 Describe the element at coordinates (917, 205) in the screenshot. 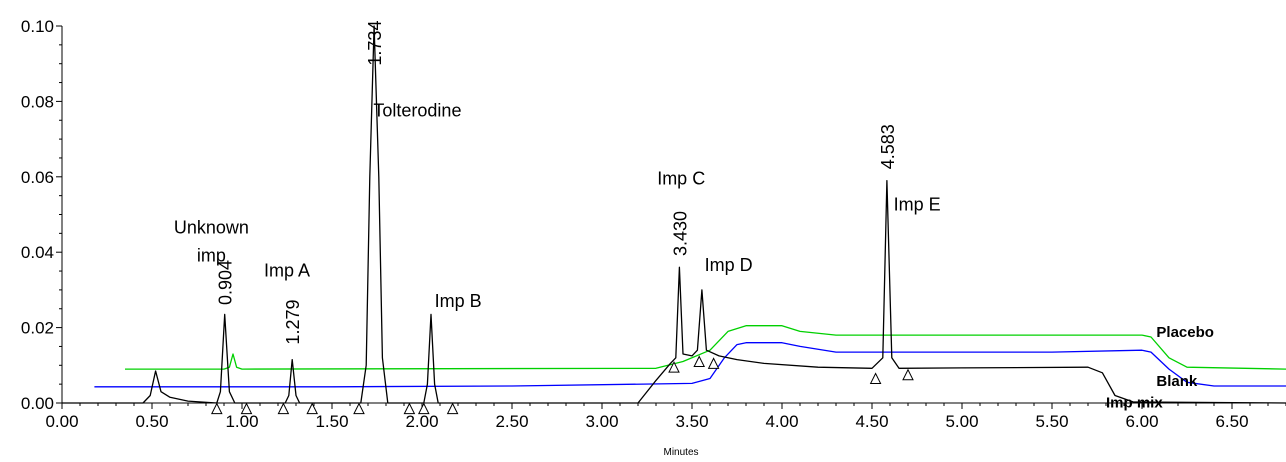

I see `peak-name-label: Imp E` at that location.